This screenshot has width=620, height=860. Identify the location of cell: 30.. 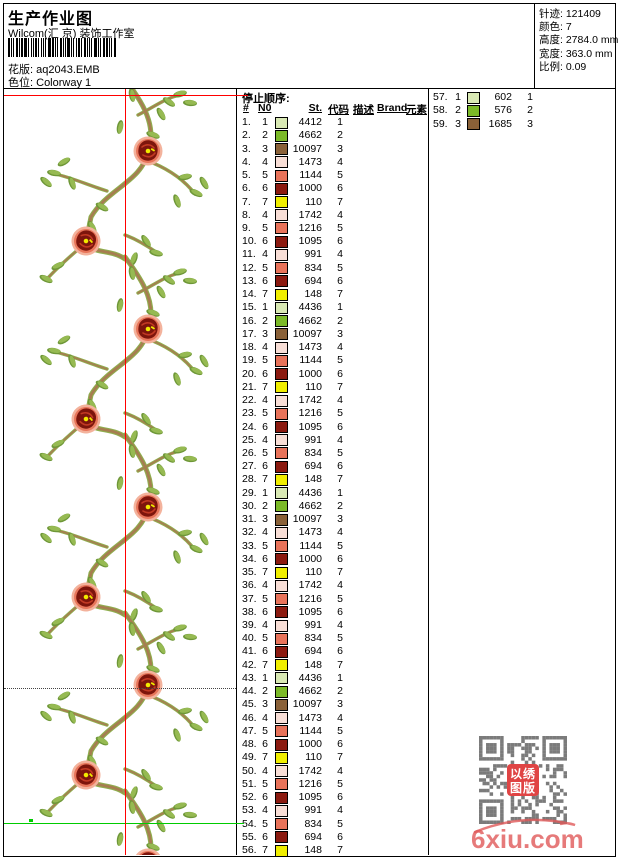
(249, 505).